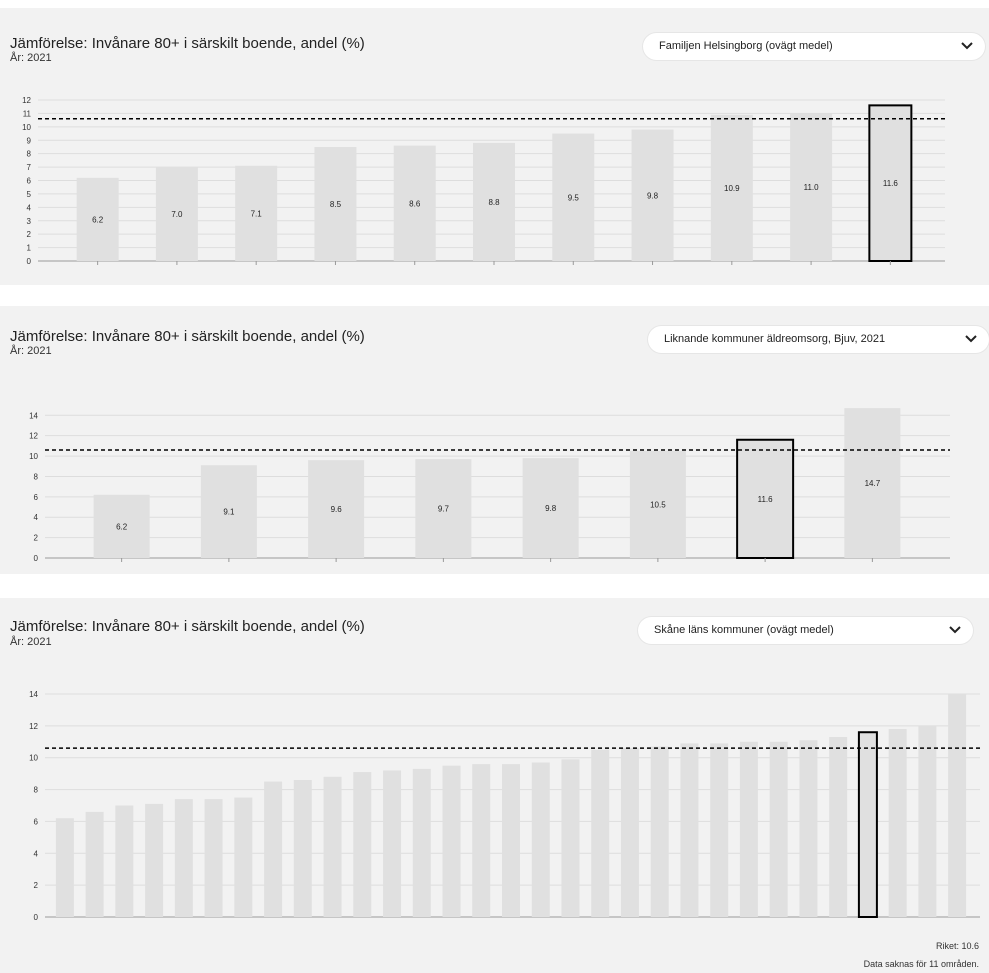 The image size is (989, 973). What do you see at coordinates (921, 964) in the screenshot?
I see `missing-data-note: Data saknas för 11 områden.` at bounding box center [921, 964].